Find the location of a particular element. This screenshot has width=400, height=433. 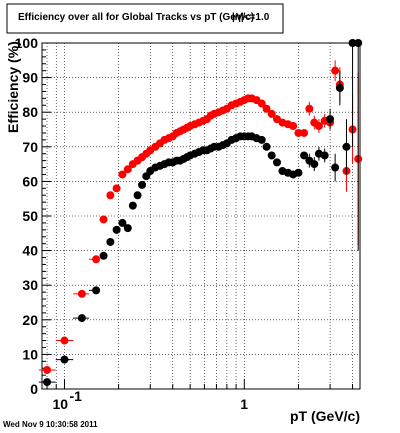

y-tick-label: 40 is located at coordinates (30, 251).